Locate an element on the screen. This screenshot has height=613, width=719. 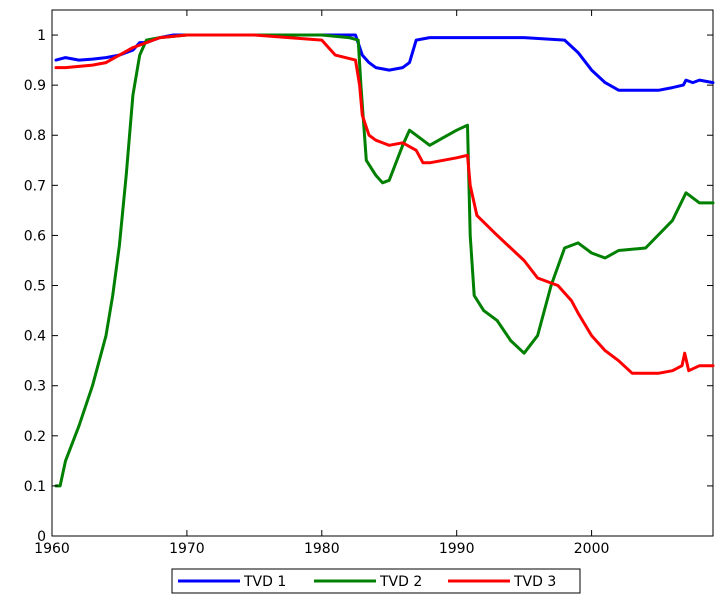
y-tick-label: 0 is located at coordinates (41, 537).